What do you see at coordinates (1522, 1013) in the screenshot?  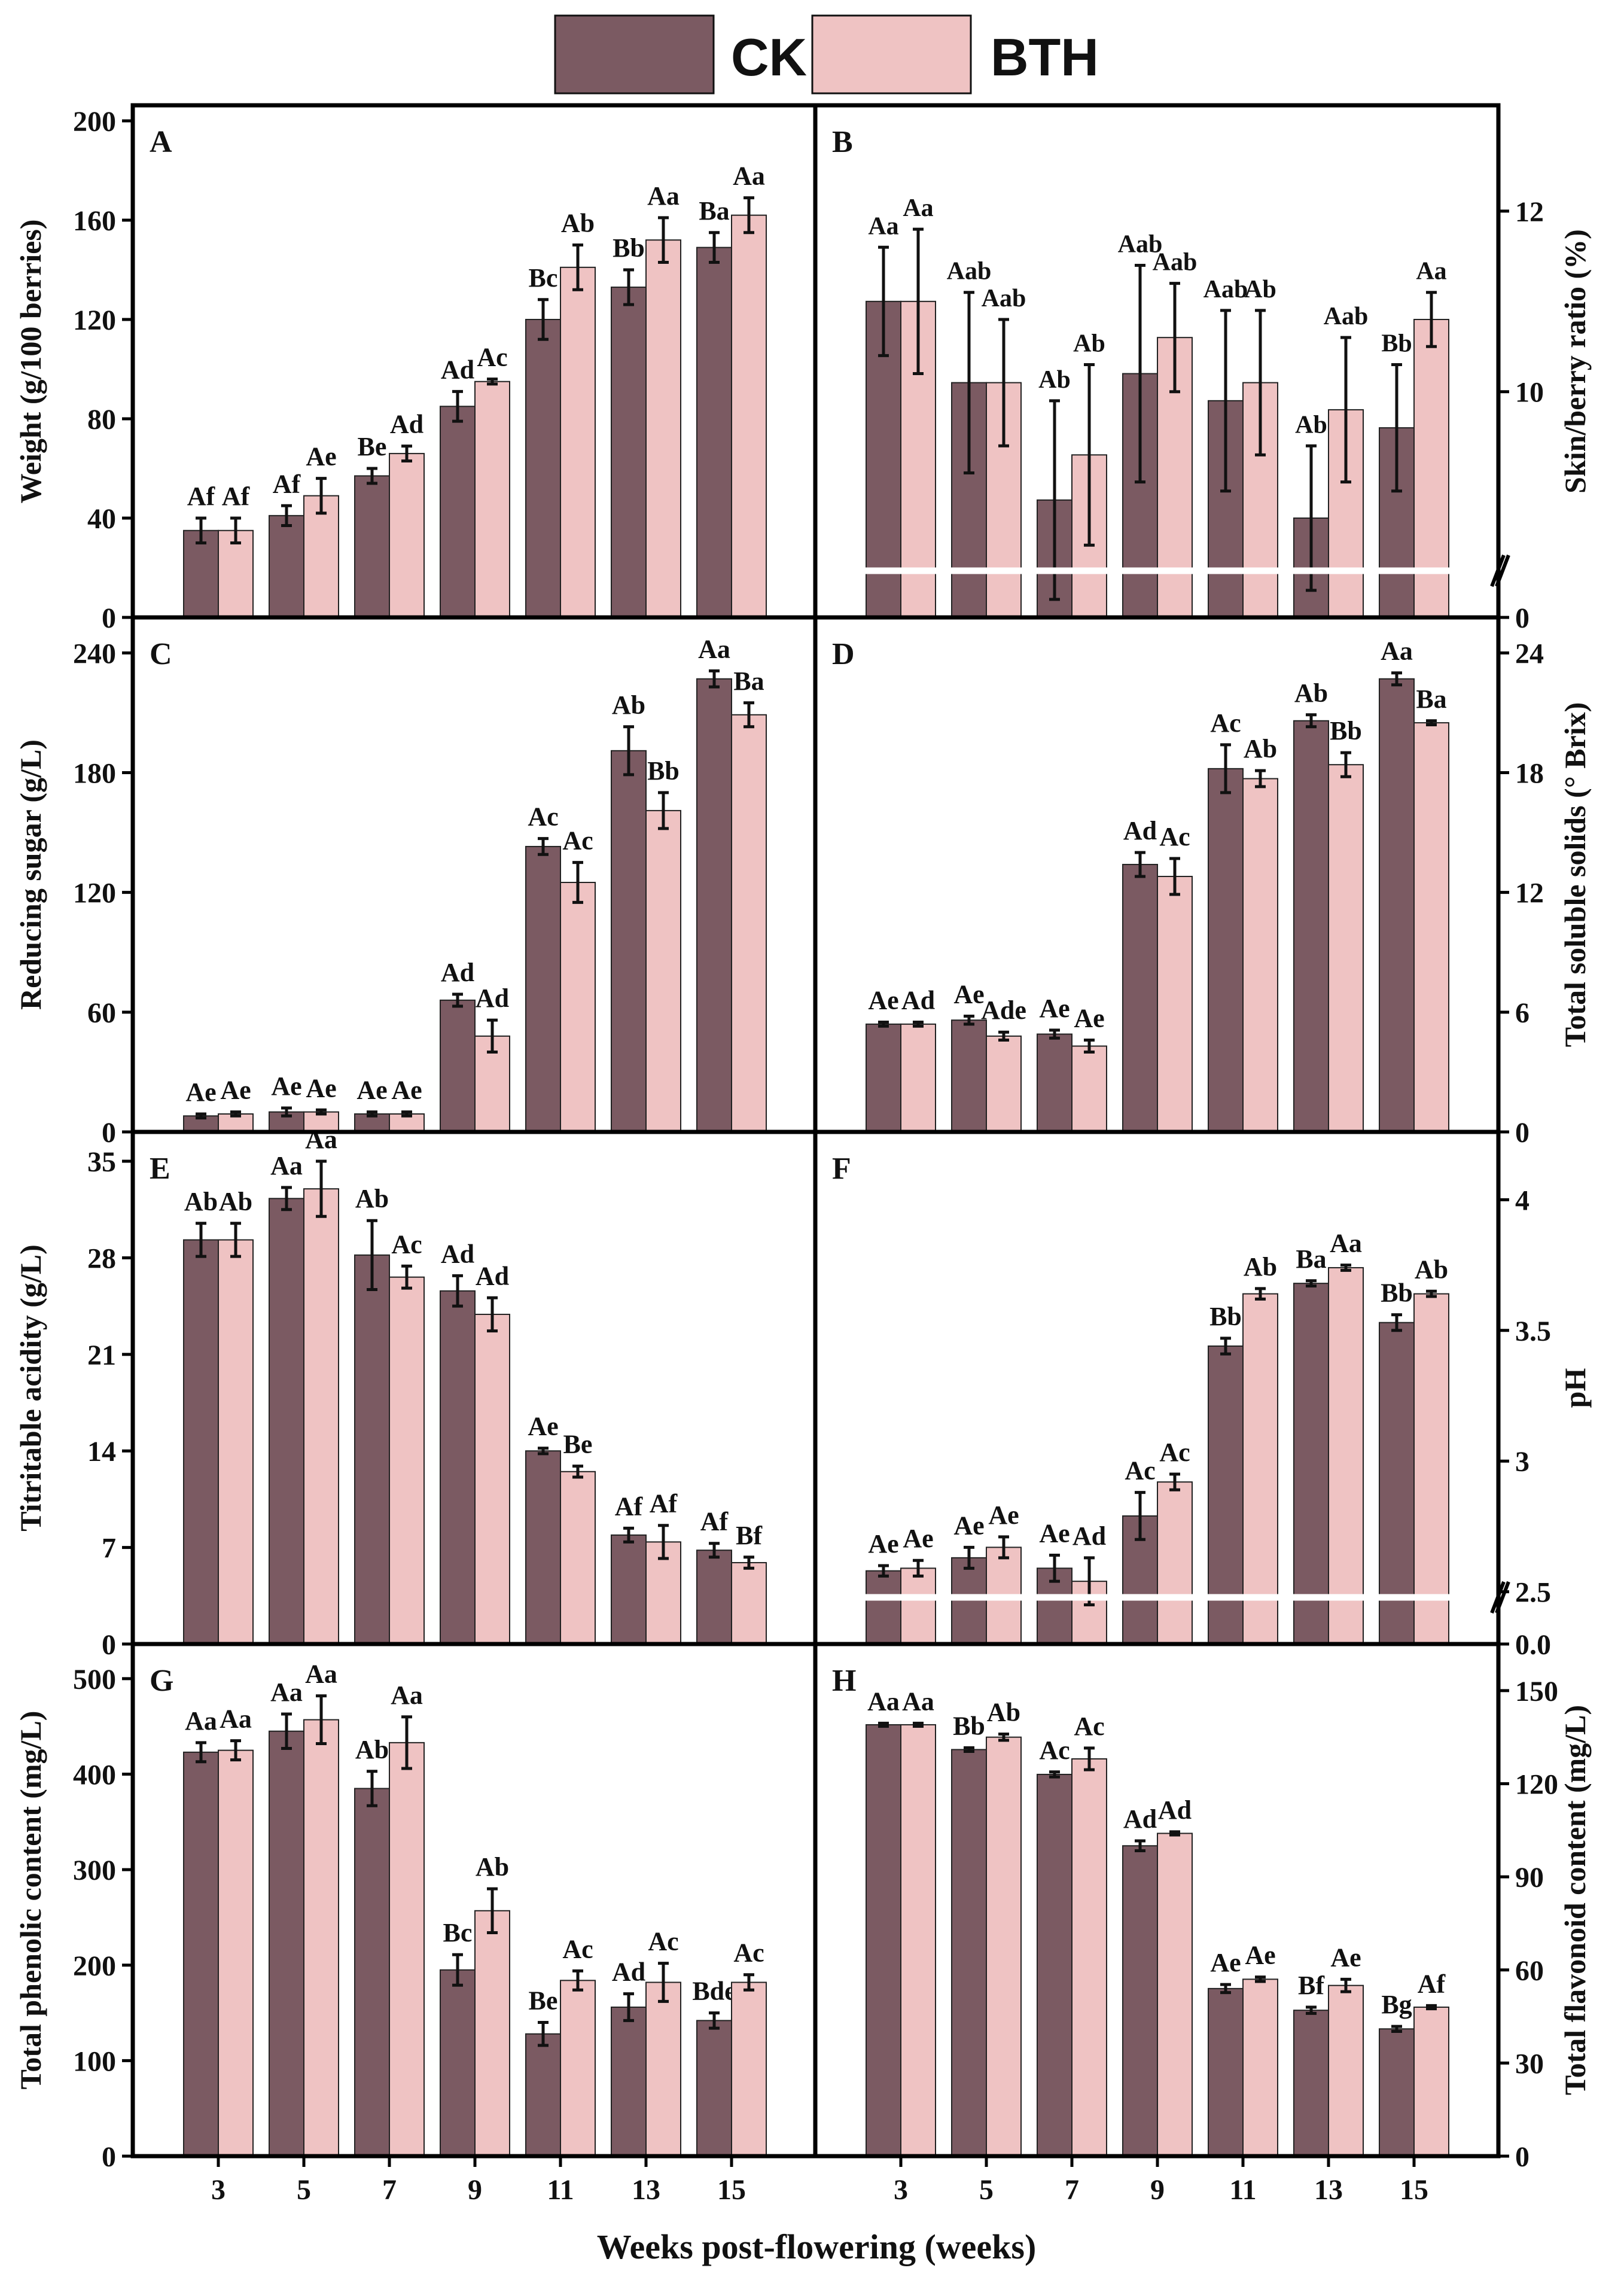 I see `y-tick-label: 6` at bounding box center [1522, 1013].